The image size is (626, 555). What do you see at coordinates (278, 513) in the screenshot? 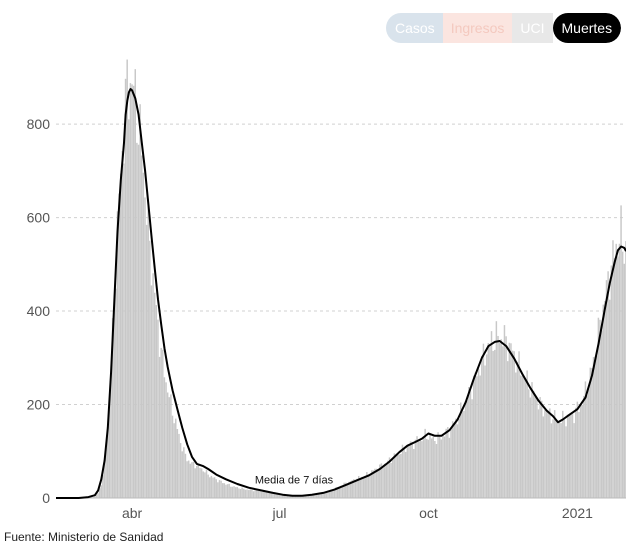
I see `x-tick-label: jul` at bounding box center [278, 513].